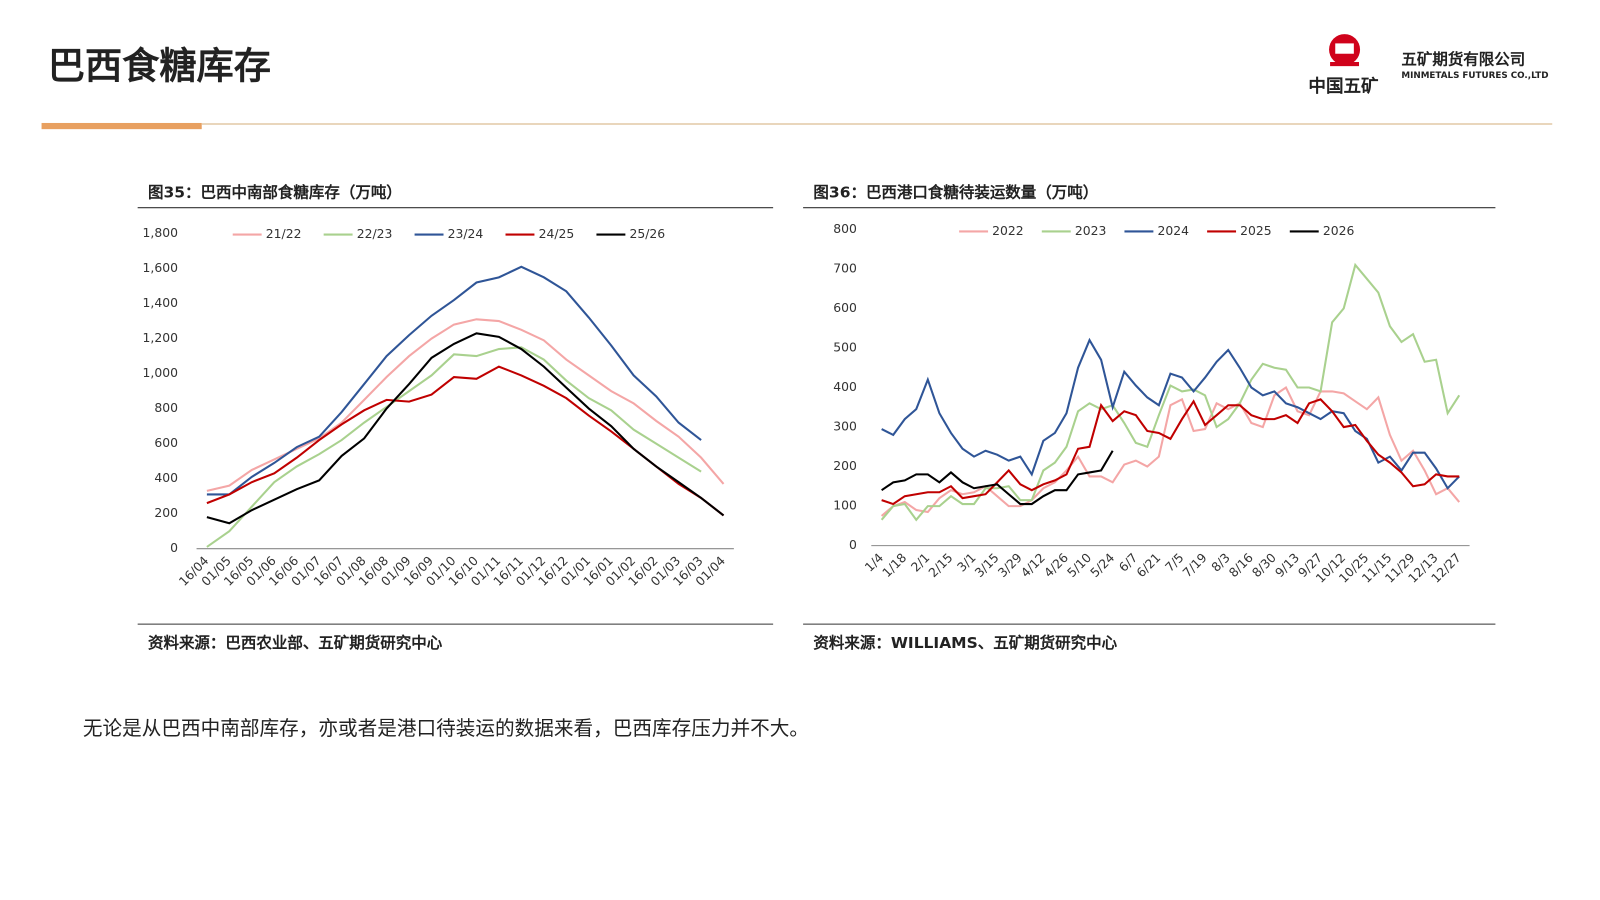 The width and height of the screenshot is (1600, 900). Describe the element at coordinates (446, 728) in the screenshot. I see `body-text: 无论是从巴西中南部库存，亦或者是港口待装运的数据来看，巴西库存压力并不大。` at that location.